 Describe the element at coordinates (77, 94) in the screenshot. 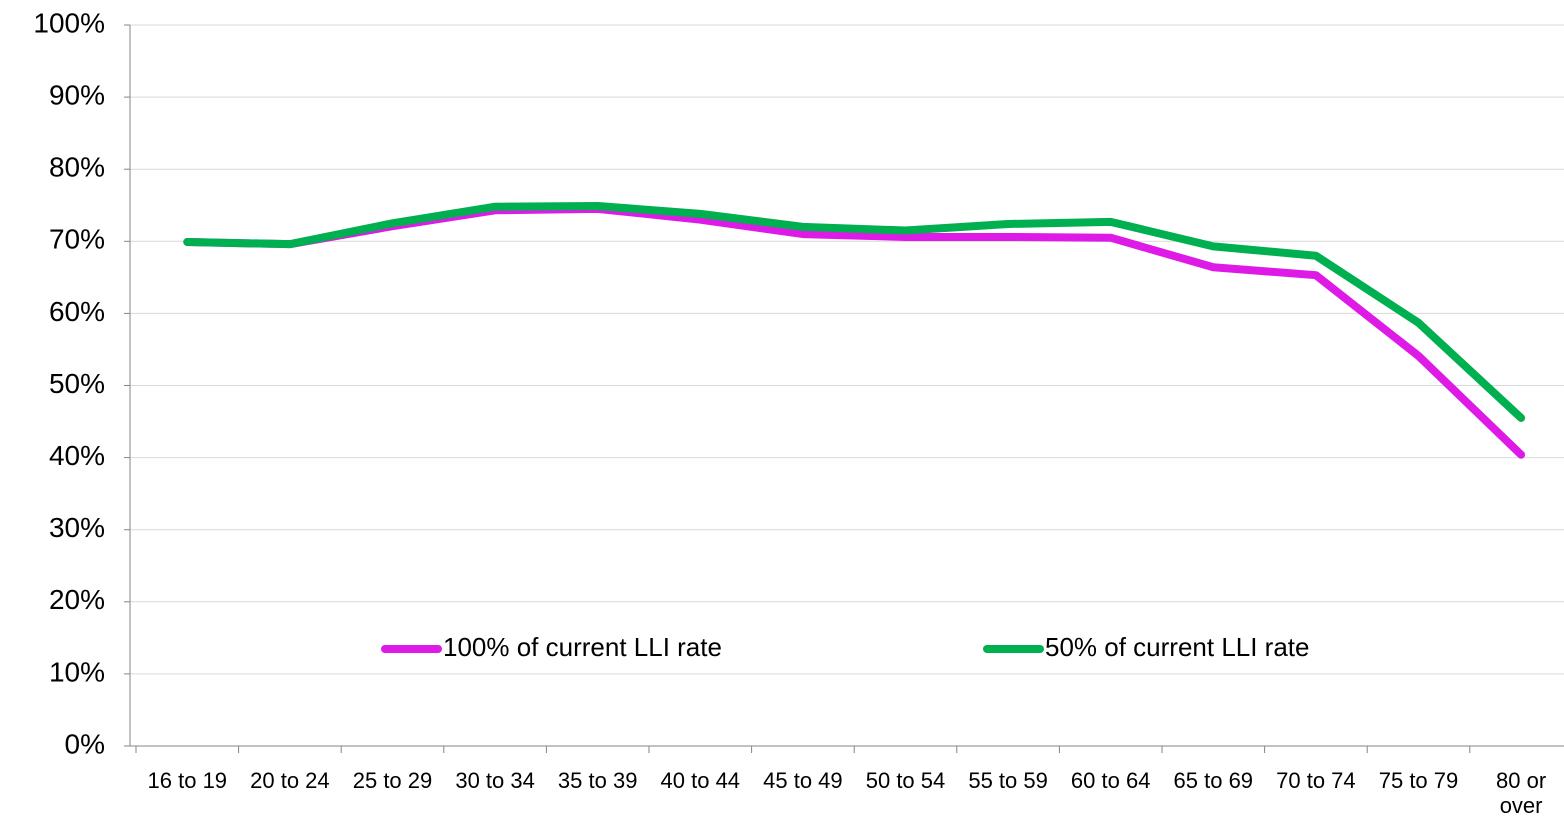

I see `y-tick-label: 90%` at that location.